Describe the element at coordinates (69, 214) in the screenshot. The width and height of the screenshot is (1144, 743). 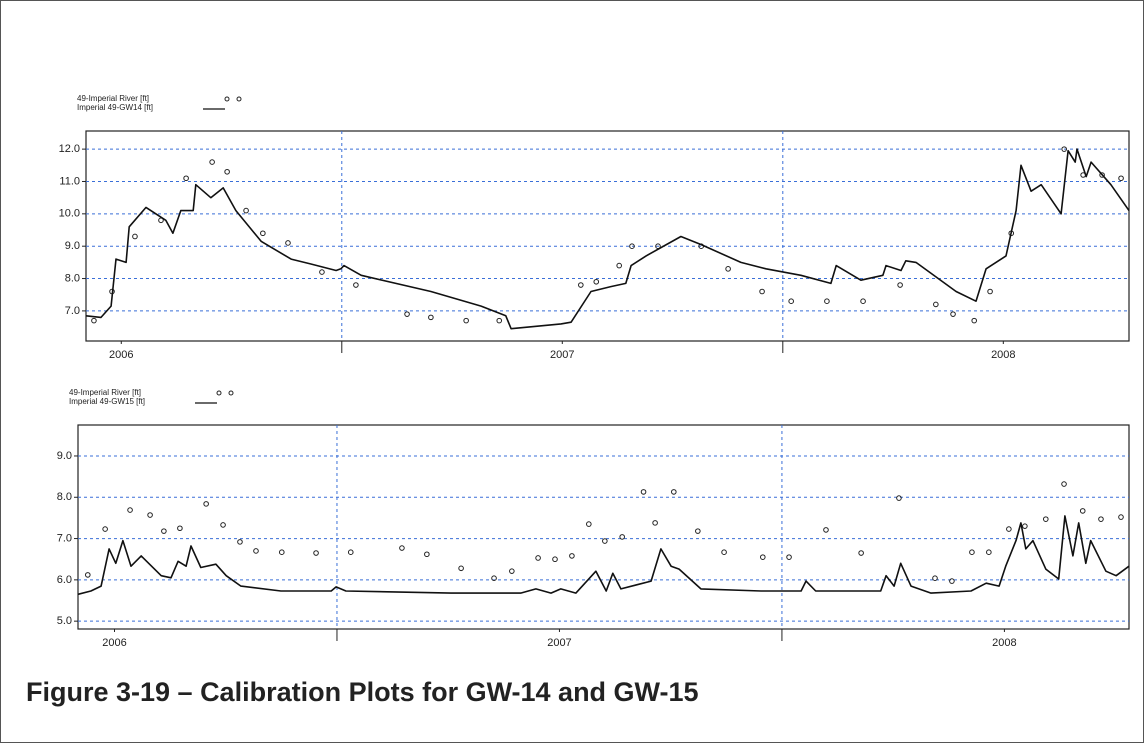
I see `y-tick-label: 10.0` at that location.